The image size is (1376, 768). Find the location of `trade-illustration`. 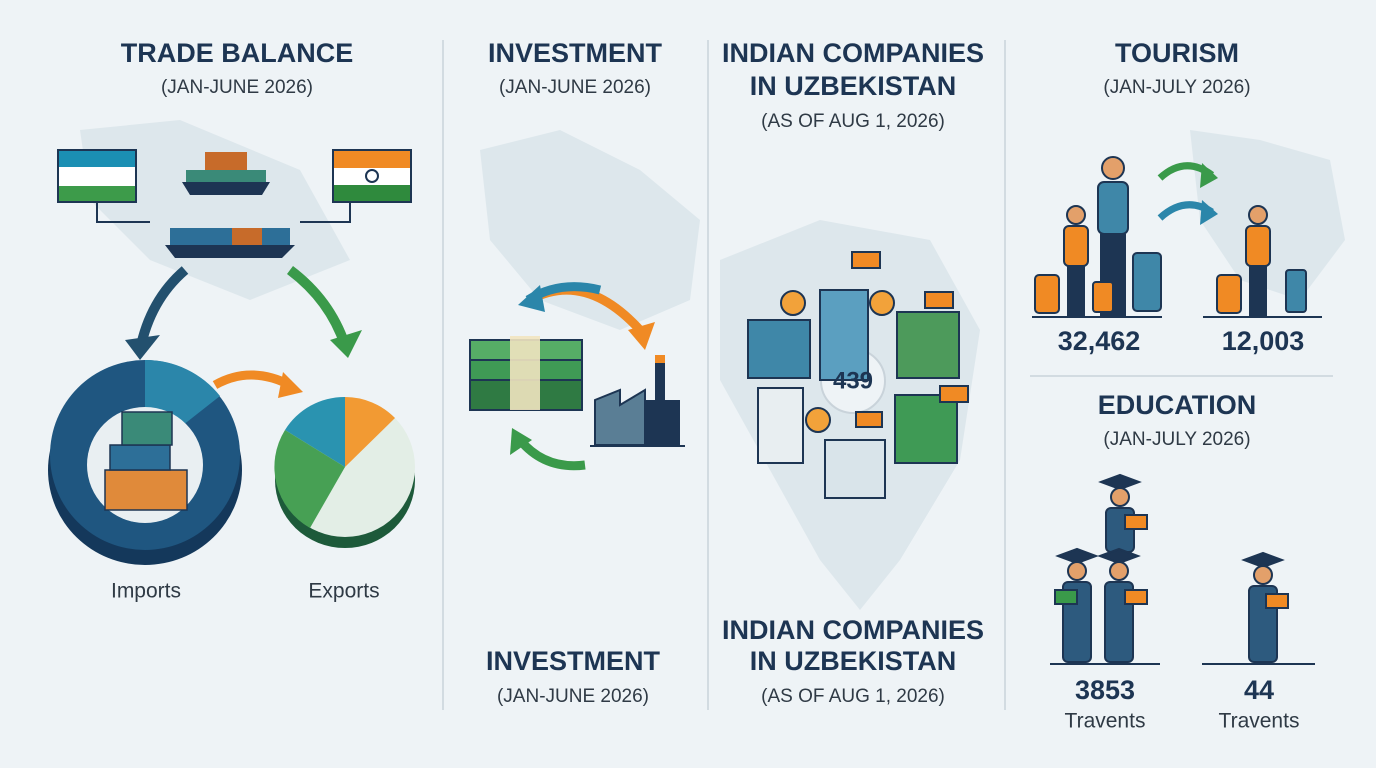

trade-illustration is located at coordinates (231, 357).